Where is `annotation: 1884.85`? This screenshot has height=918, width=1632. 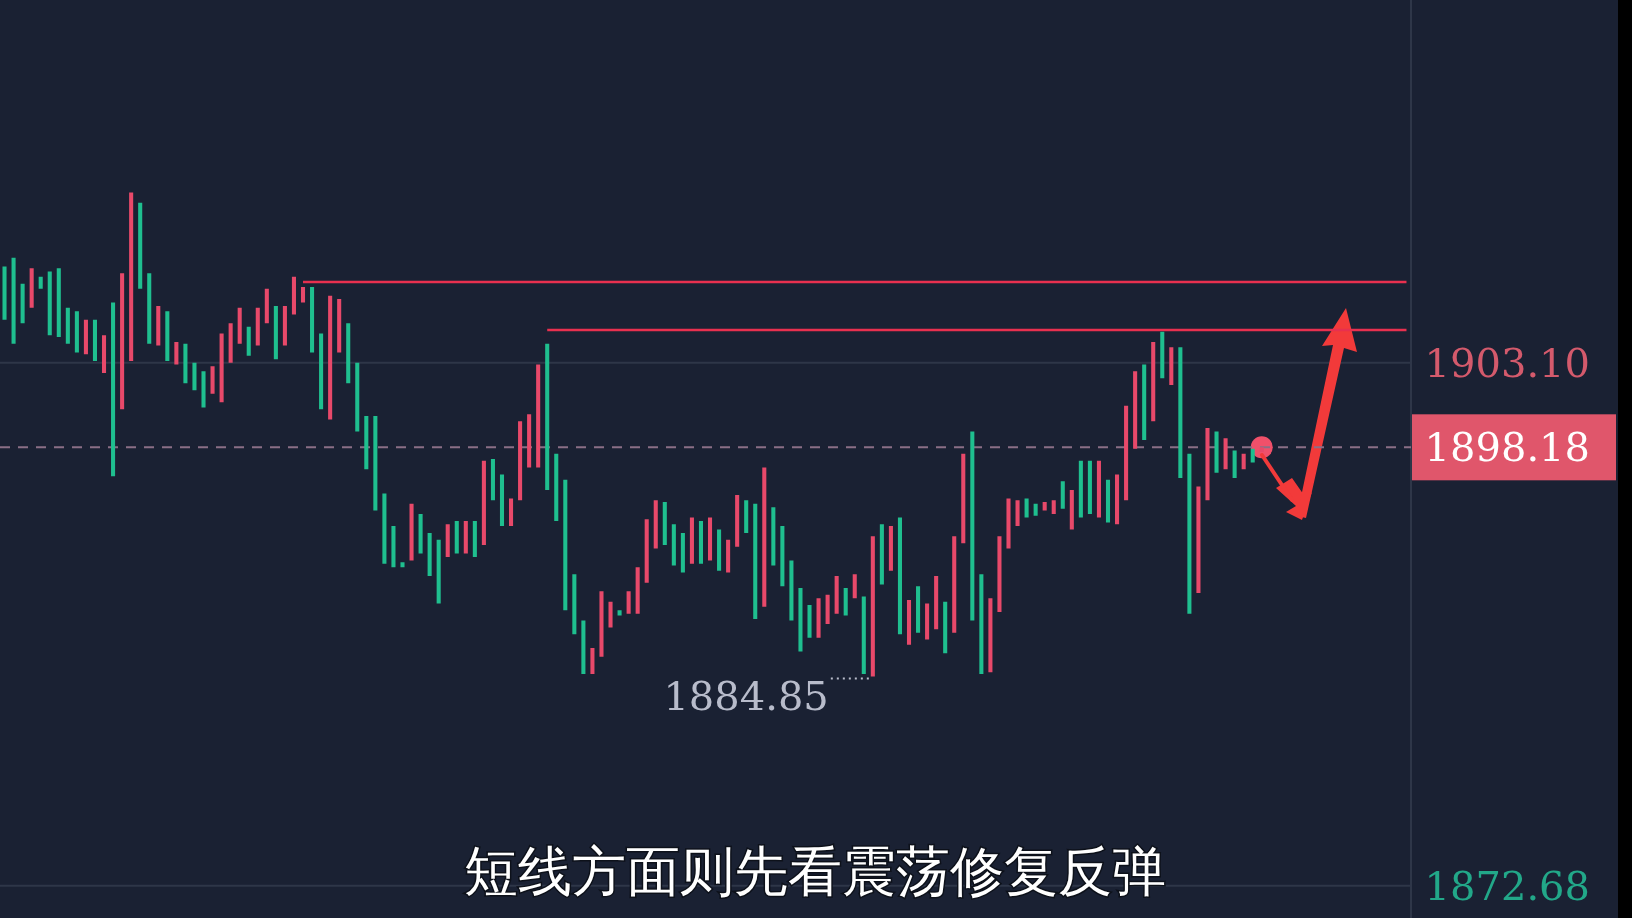
annotation: 1884.85 is located at coordinates (746, 696).